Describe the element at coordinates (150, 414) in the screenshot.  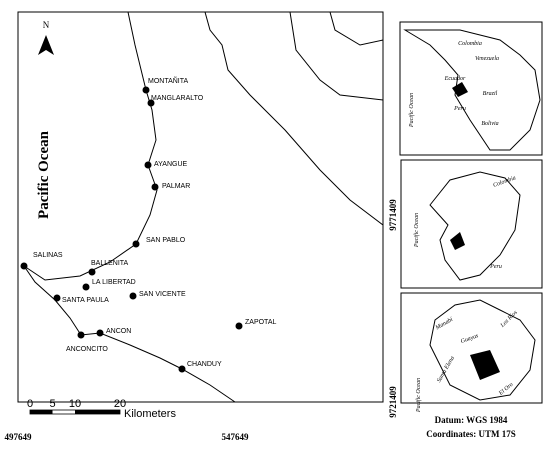
I see `scale-unit: Kilometers` at that location.